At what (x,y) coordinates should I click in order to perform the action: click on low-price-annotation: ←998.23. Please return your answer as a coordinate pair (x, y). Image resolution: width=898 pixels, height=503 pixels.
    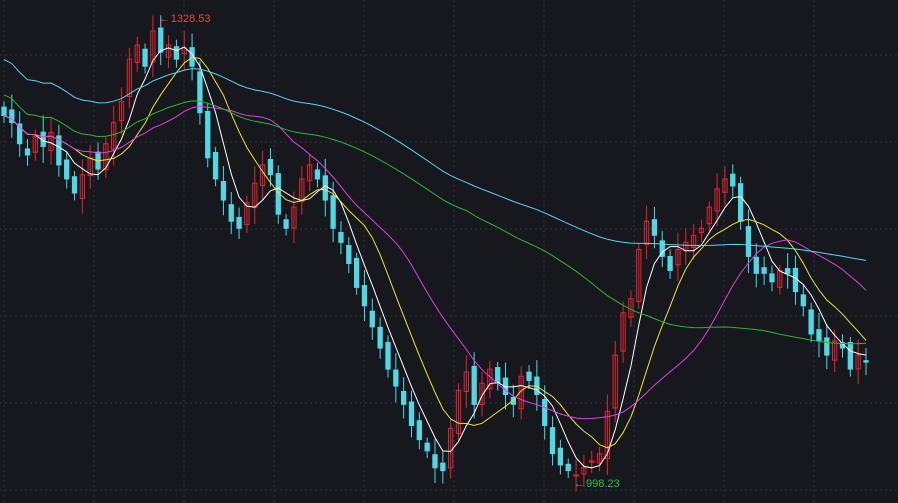
    Looking at the image, I should click on (597, 484).